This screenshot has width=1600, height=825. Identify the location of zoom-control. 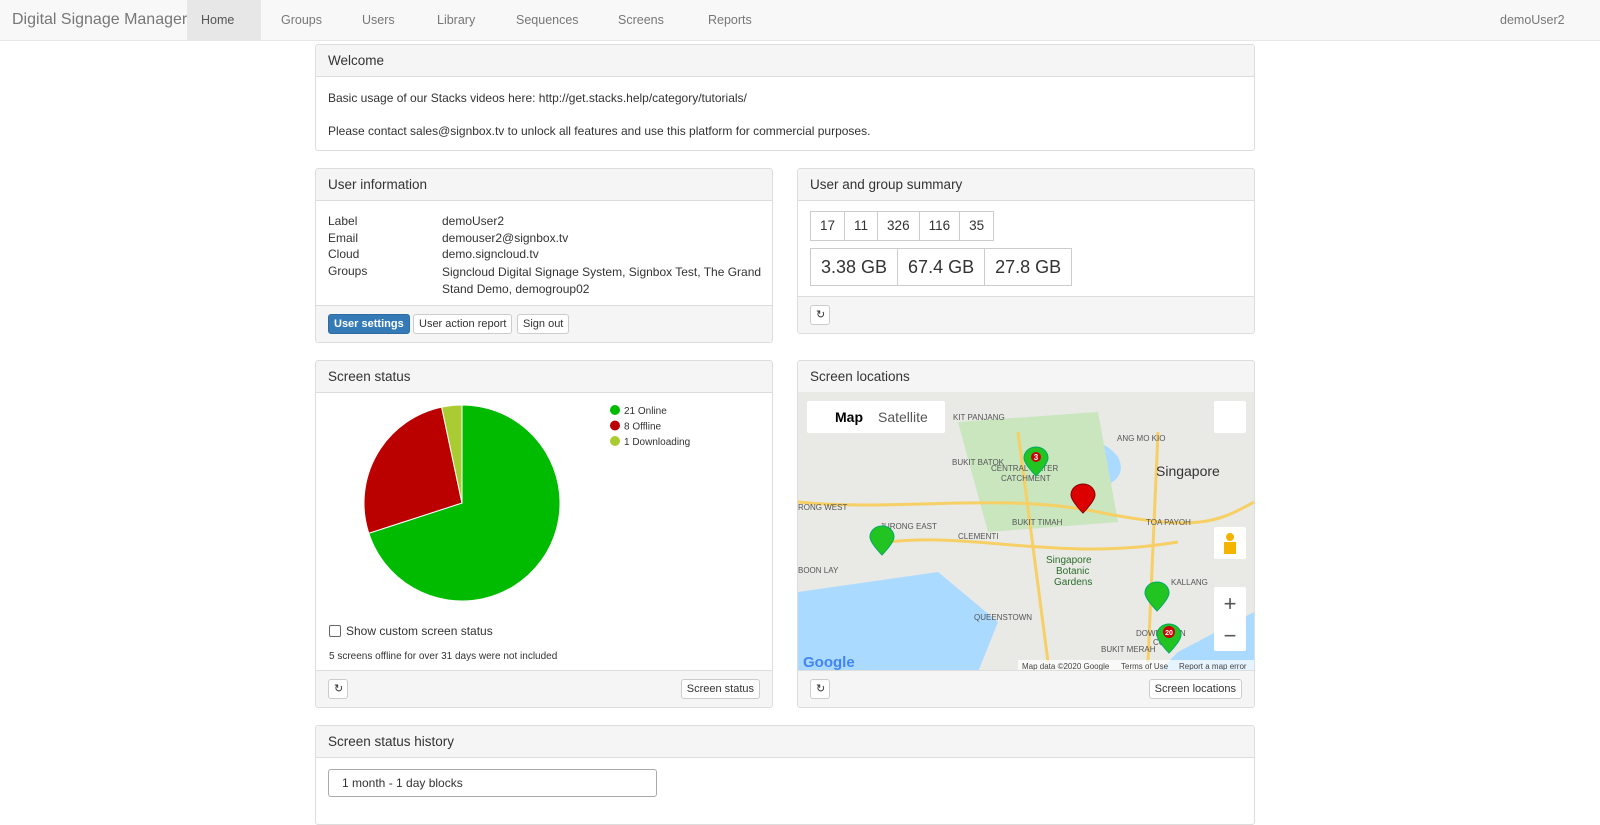
(1230, 619).